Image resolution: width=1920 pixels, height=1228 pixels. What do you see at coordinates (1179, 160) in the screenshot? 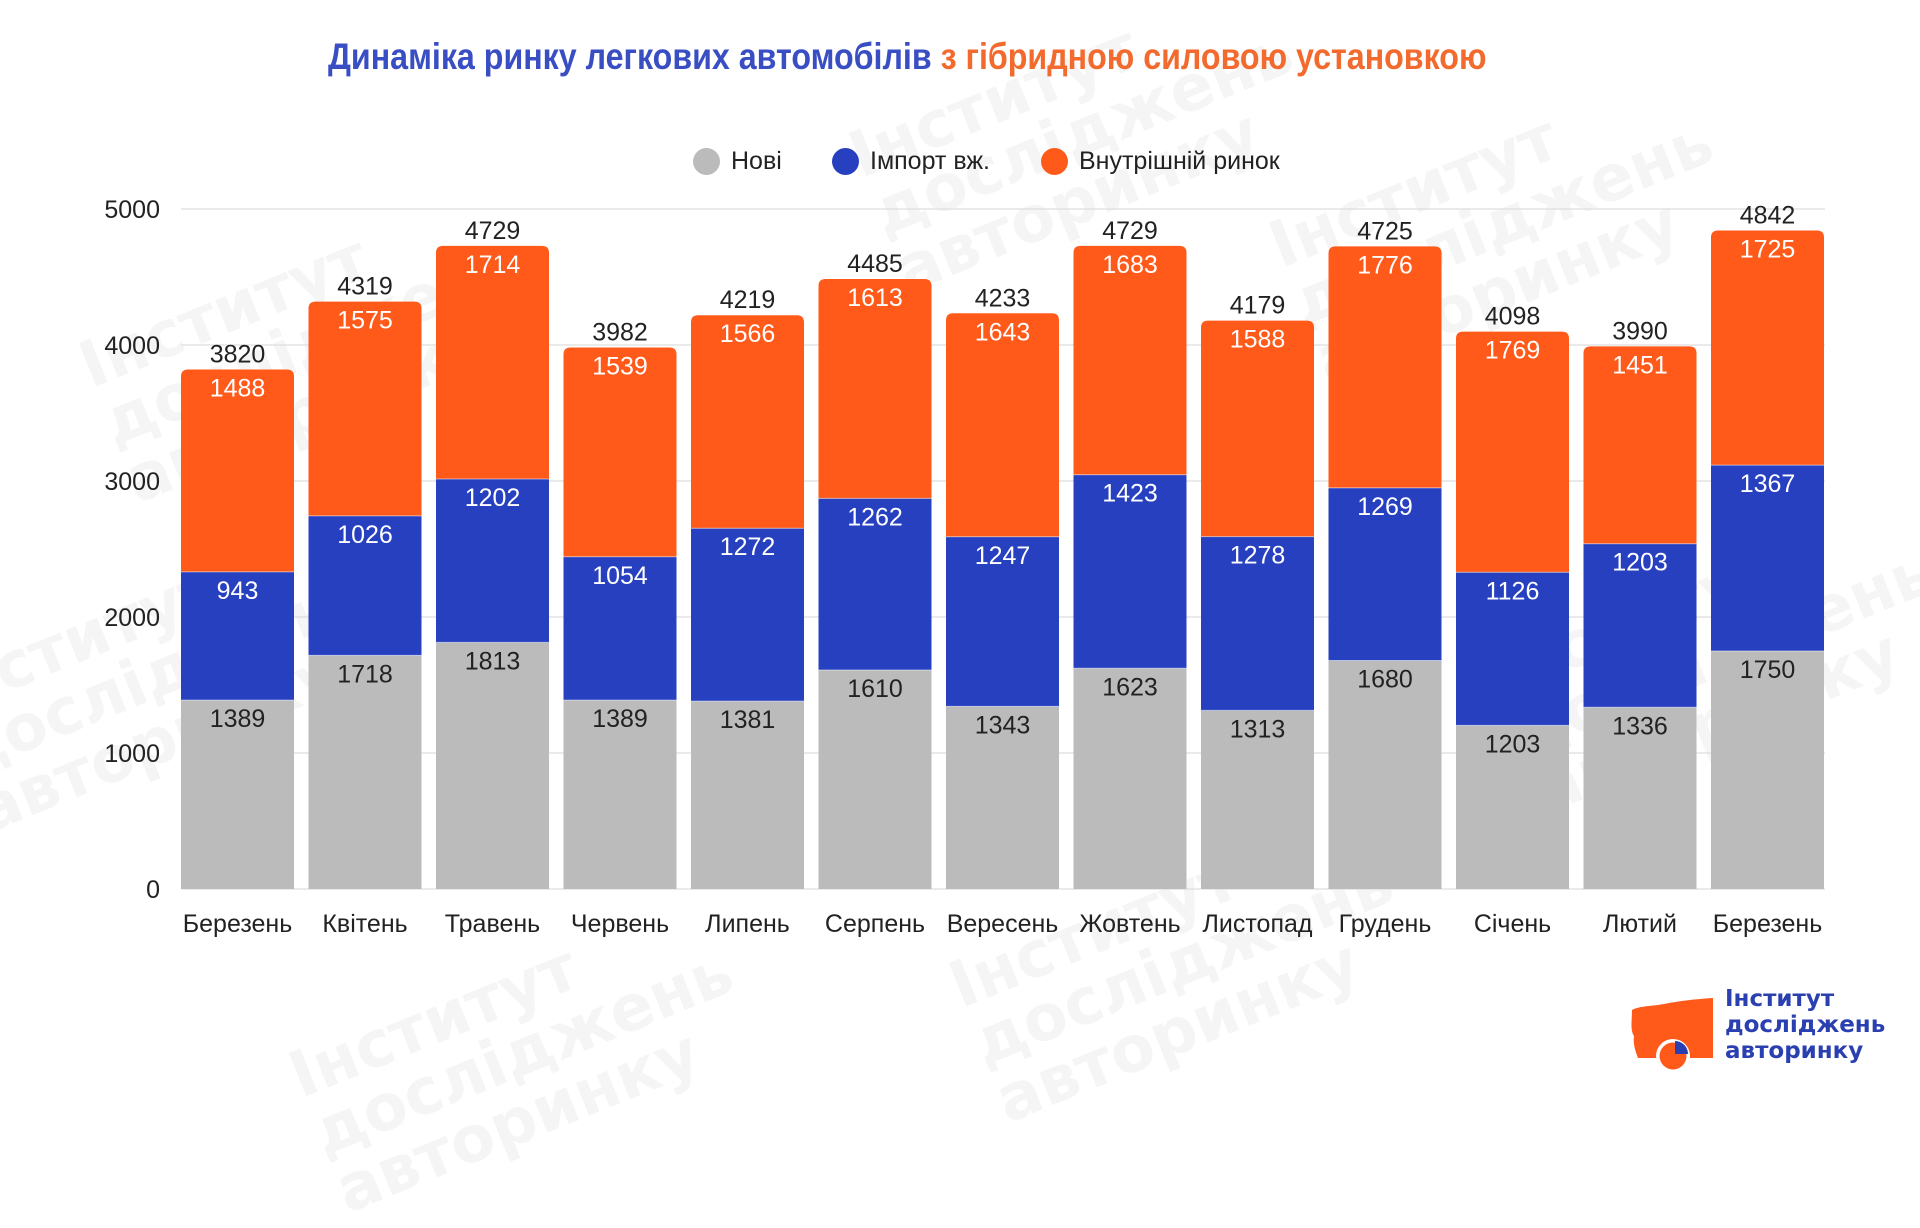
I see `legend-label-domestic: Внутрішній ринок` at bounding box center [1179, 160].